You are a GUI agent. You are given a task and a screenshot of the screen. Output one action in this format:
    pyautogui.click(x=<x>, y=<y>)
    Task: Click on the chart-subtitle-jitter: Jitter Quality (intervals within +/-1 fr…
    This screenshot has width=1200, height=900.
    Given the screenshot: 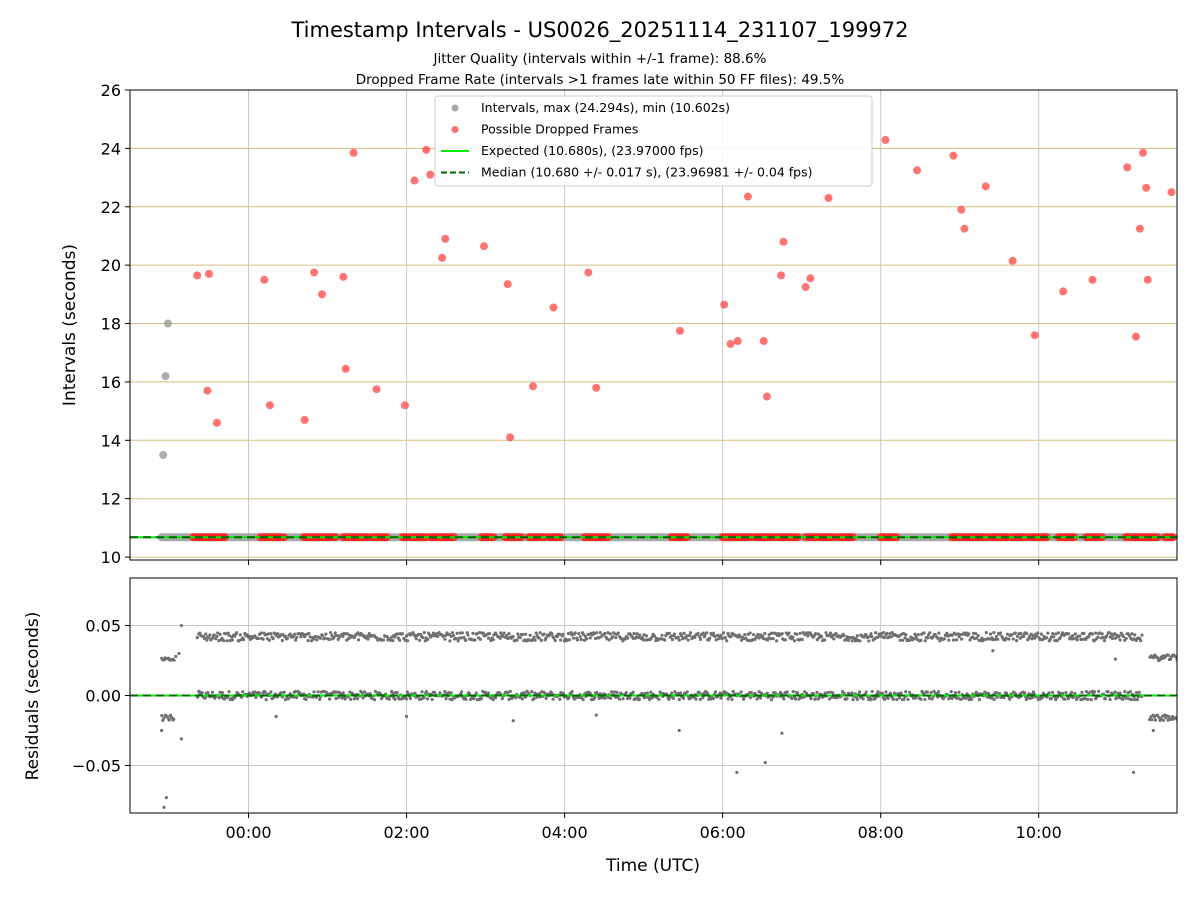 What is the action you would take?
    pyautogui.click(x=600, y=59)
    